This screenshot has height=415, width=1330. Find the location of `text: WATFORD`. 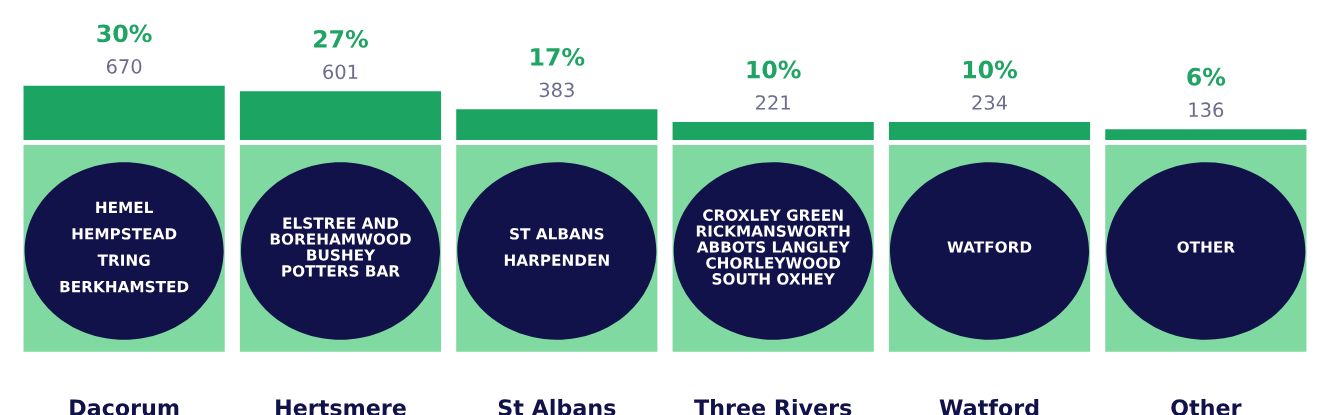

text: WATFORD is located at coordinates (989, 247).